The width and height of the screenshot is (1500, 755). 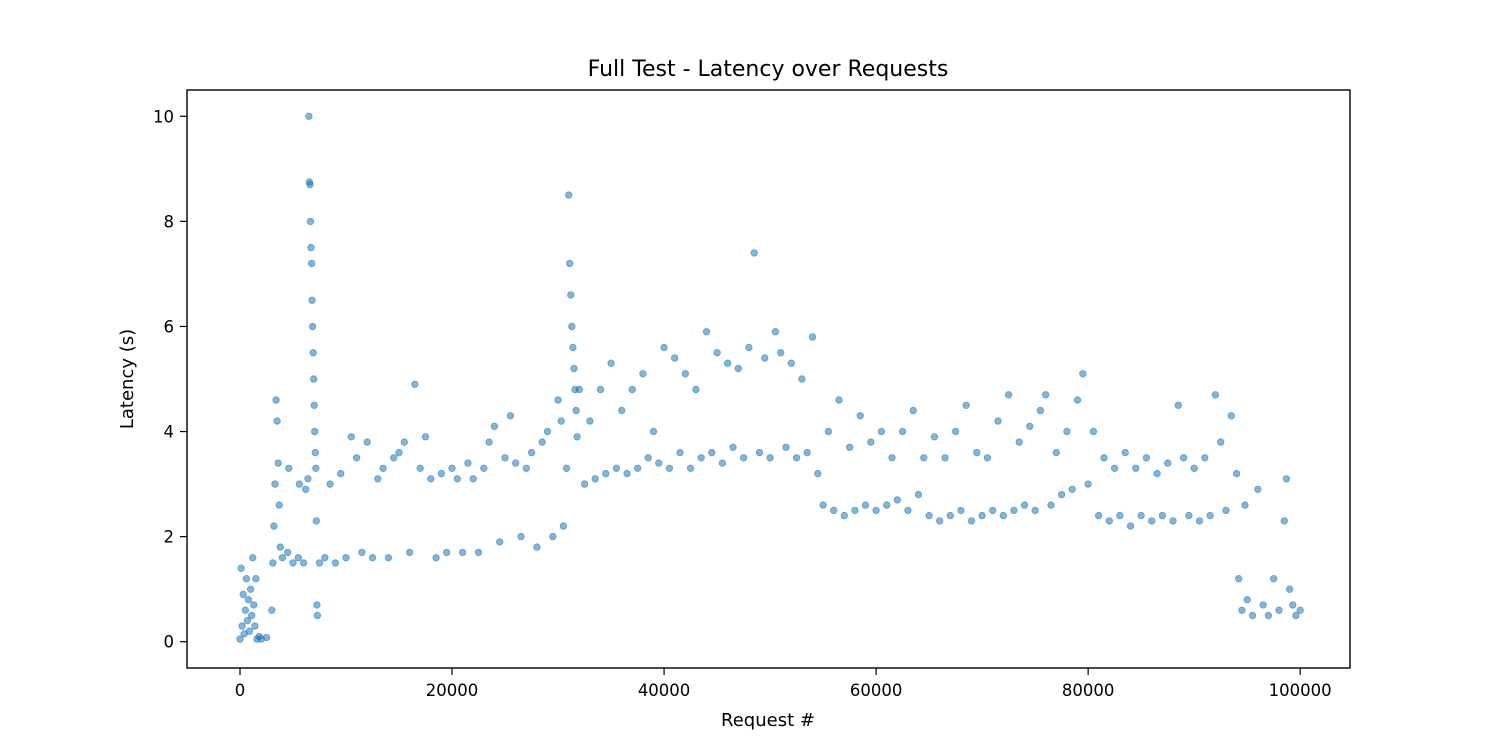 What do you see at coordinates (169, 432) in the screenshot?
I see `y-tick-label: 4` at bounding box center [169, 432].